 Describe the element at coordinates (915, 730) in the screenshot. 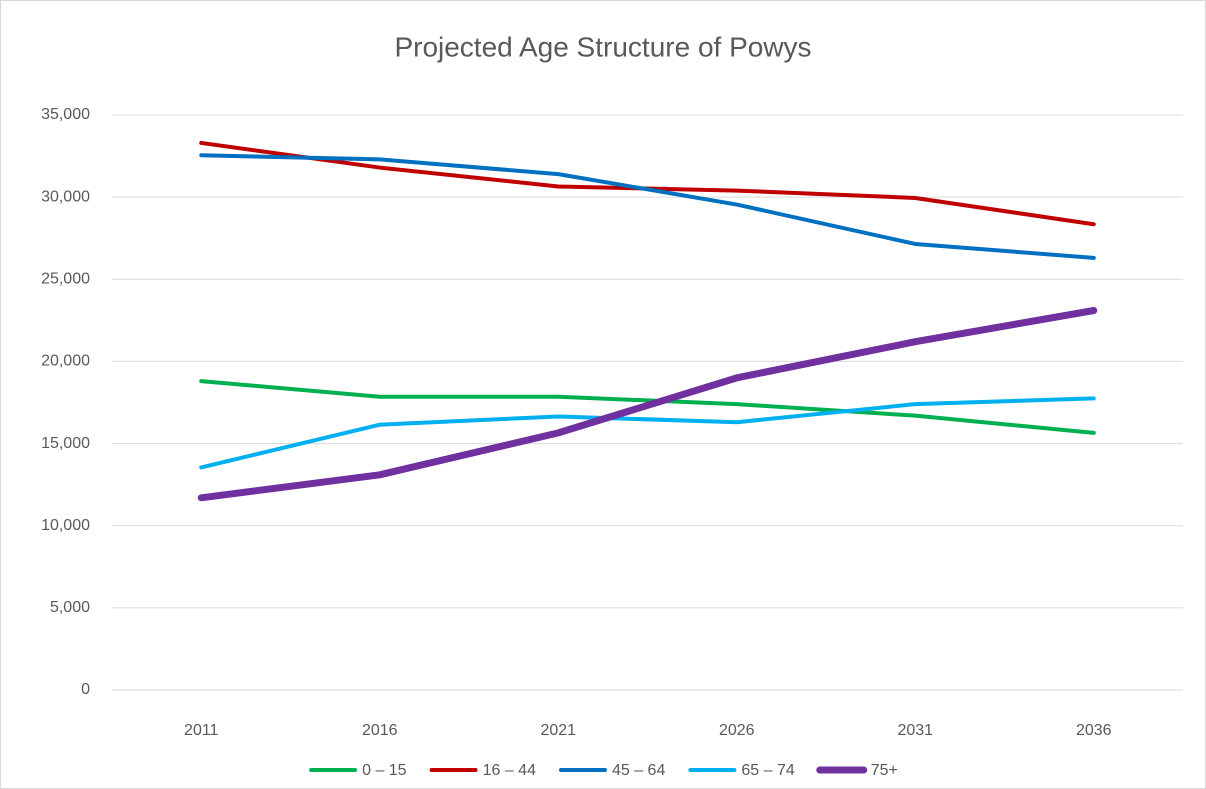

I see `x-tick-label: 2031` at that location.